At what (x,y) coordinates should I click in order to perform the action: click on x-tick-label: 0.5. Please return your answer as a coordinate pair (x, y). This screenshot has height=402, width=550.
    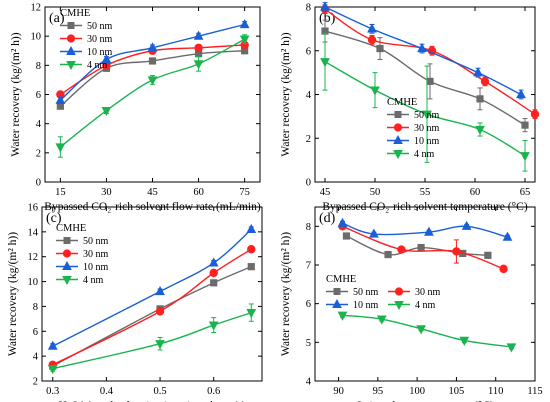
    Looking at the image, I should click on (159, 391).